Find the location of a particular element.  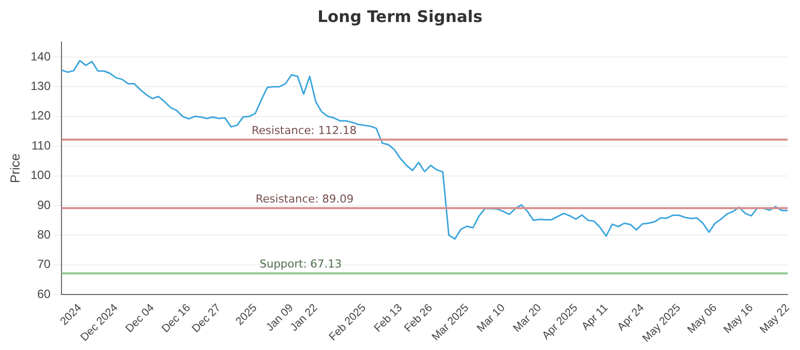

chart-title: Long Term Signals is located at coordinates (400, 17).